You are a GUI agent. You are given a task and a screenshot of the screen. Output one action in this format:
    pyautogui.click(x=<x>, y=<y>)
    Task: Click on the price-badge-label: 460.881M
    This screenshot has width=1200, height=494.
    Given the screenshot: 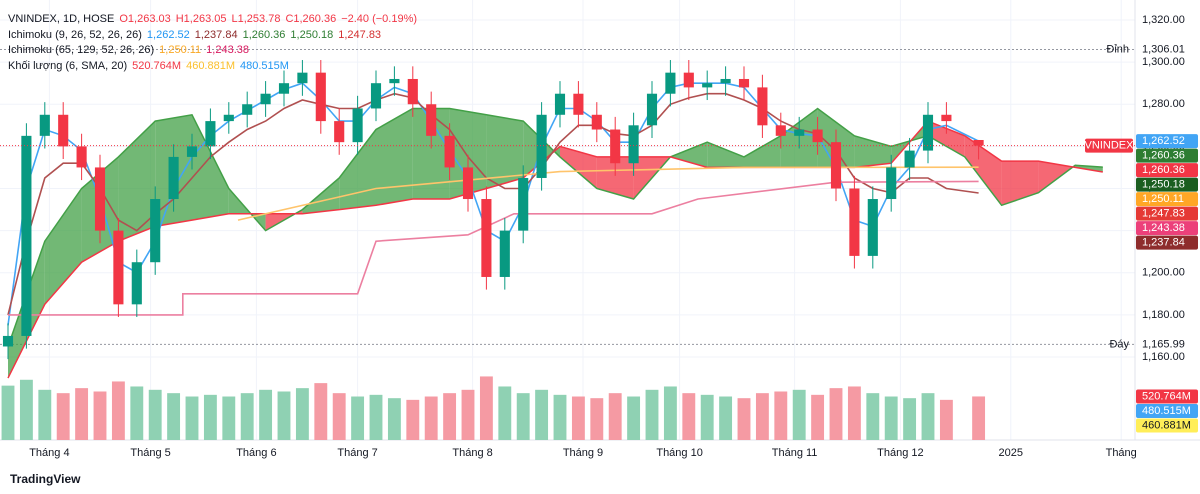 What is the action you would take?
    pyautogui.click(x=1166, y=425)
    